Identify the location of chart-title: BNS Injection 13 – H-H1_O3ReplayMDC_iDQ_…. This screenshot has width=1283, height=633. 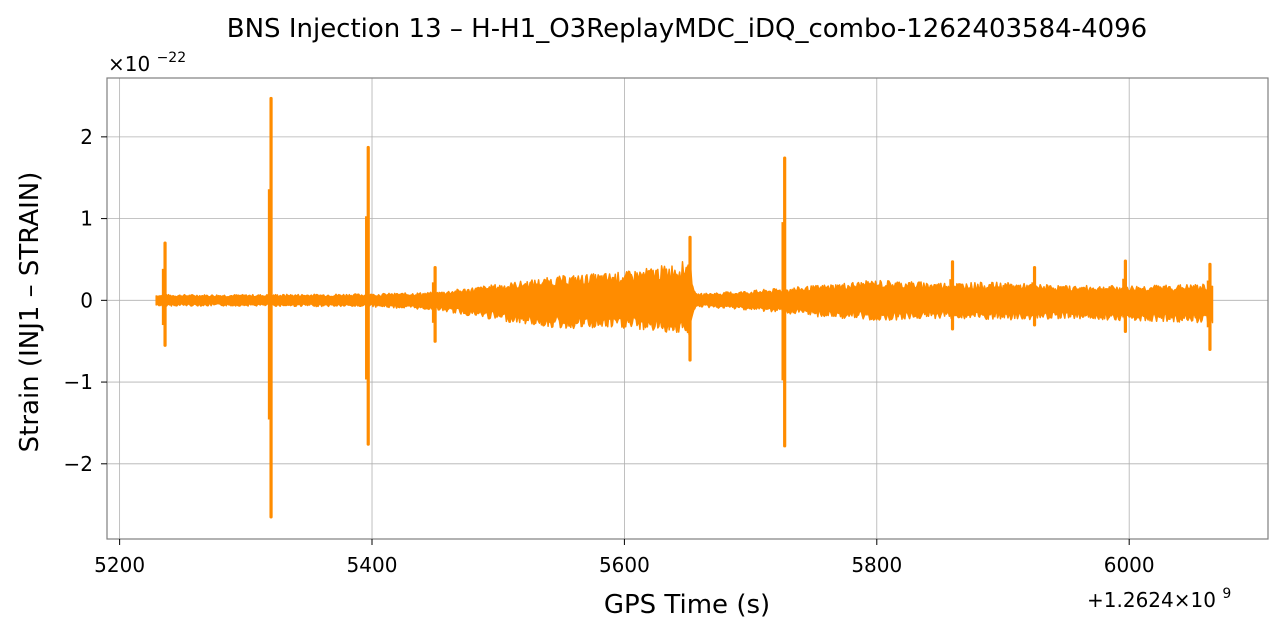
(687, 29).